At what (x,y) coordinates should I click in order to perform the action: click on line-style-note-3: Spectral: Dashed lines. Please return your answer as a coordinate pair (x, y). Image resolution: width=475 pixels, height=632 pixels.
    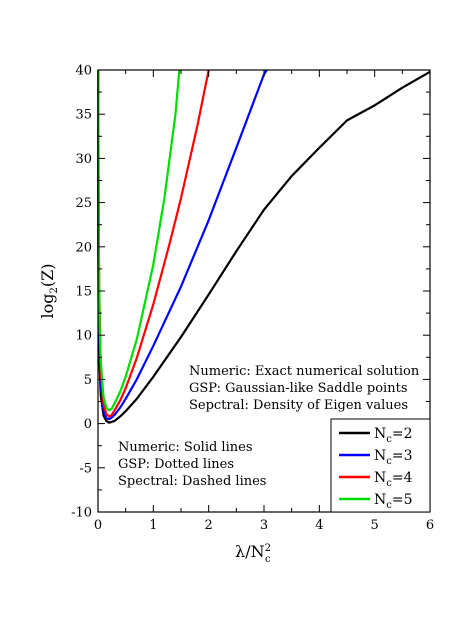
    Looking at the image, I should click on (192, 481).